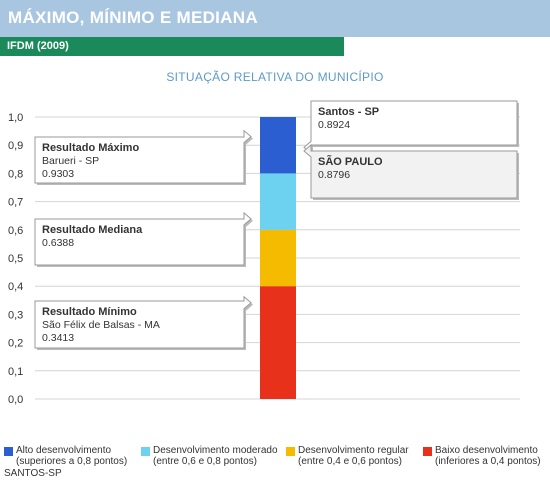  What do you see at coordinates (172, 46) in the screenshot?
I see `subheader-bar: IFDM (2009)` at bounding box center [172, 46].